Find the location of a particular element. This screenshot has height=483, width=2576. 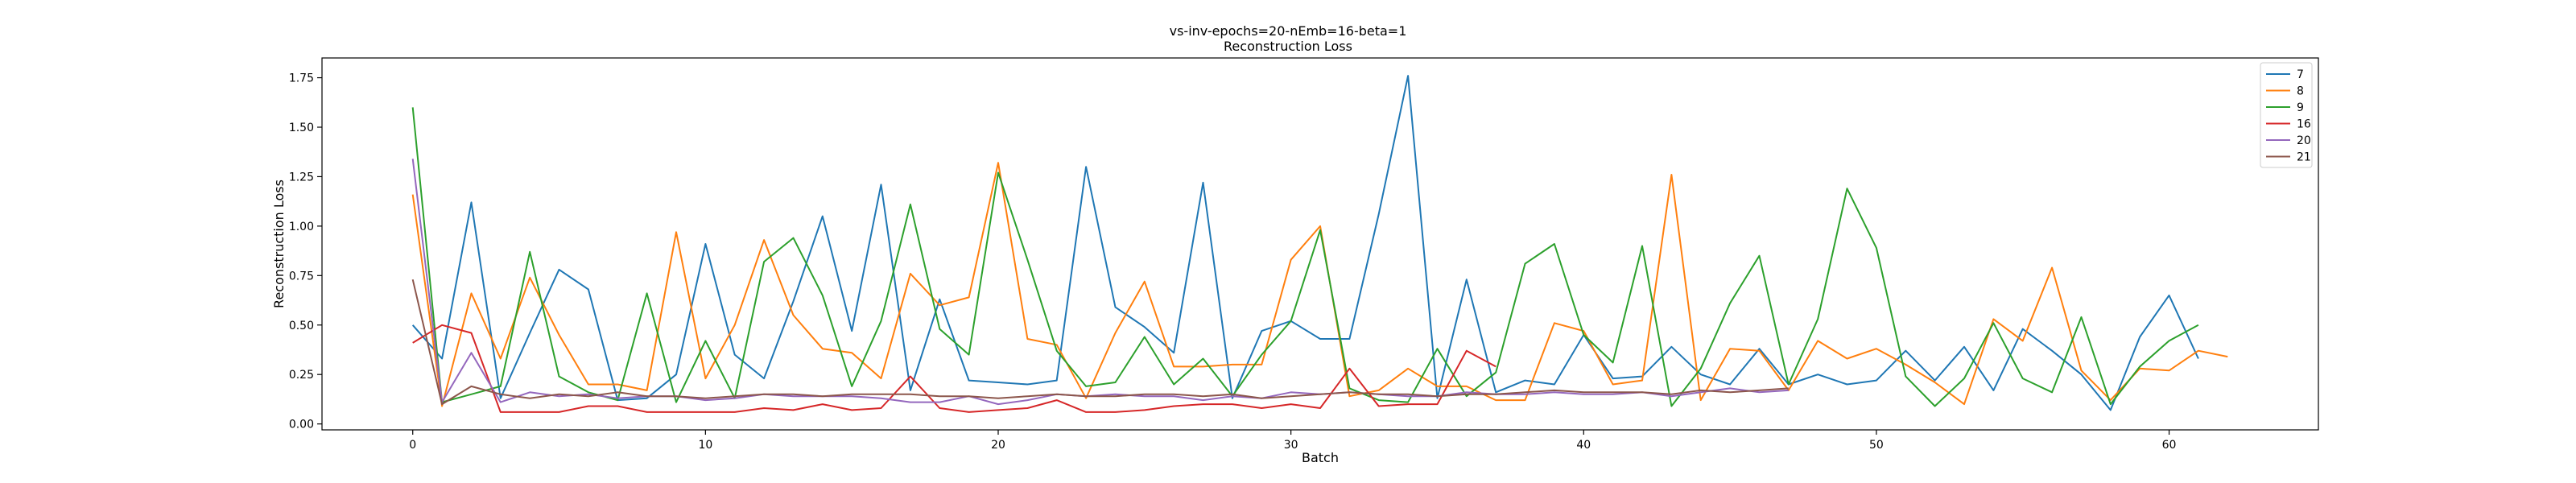

x-tick-label: 40 is located at coordinates (1583, 445).